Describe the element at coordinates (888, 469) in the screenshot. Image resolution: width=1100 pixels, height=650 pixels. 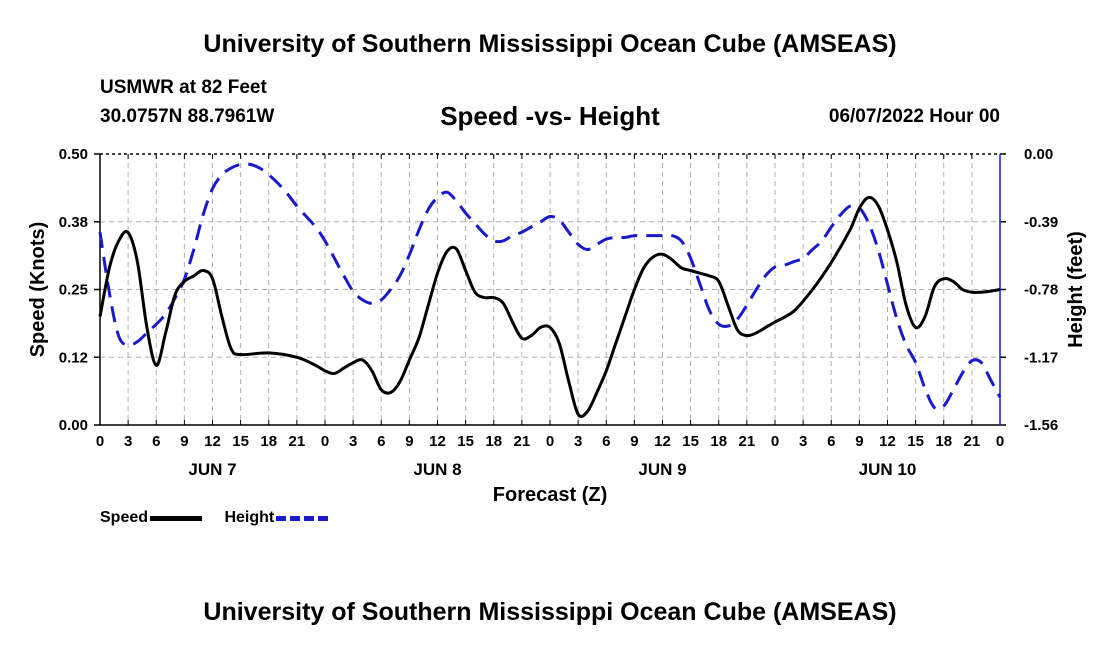
I see `day-label: JUN 10` at that location.